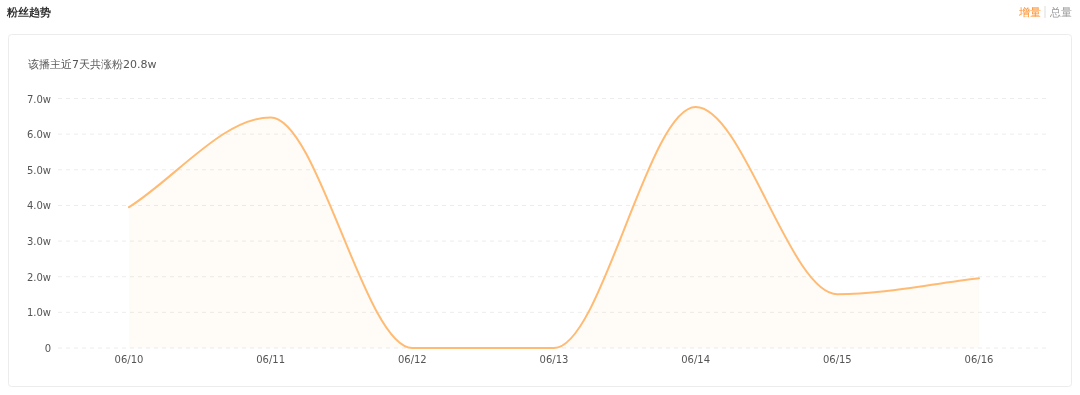 The width and height of the screenshot is (1080, 395). What do you see at coordinates (38, 206) in the screenshot?
I see `y-tick-label: 4.0w` at bounding box center [38, 206].